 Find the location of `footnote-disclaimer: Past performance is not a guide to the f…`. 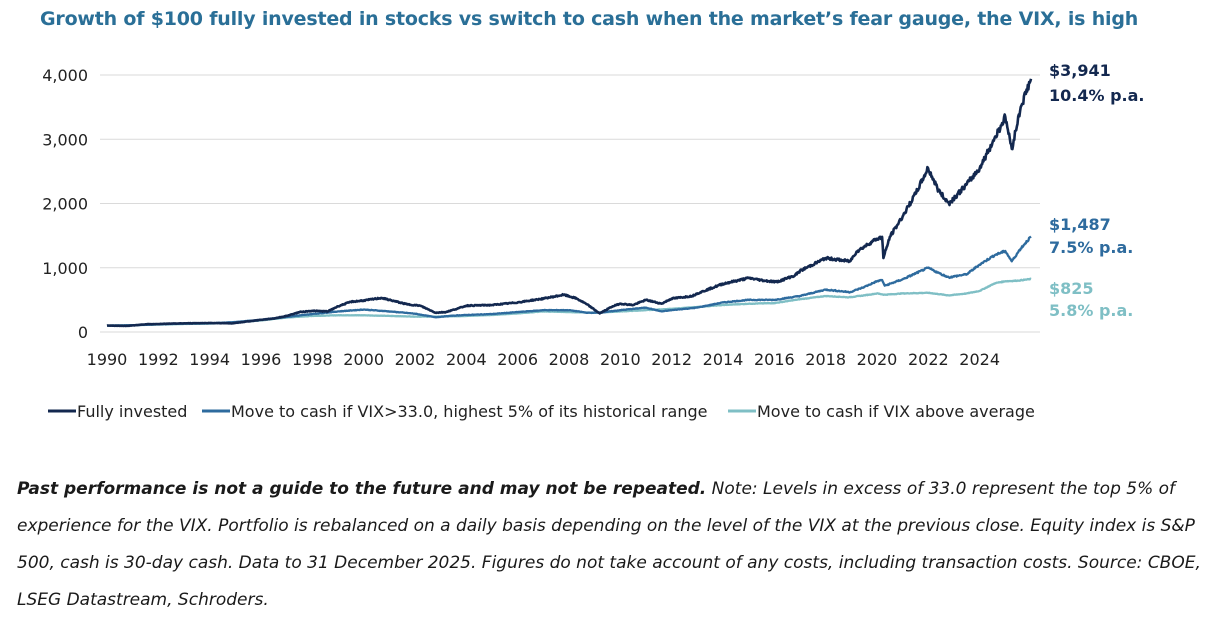

footnote-disclaimer: Past performance is not a guide to the f… is located at coordinates (362, 489).